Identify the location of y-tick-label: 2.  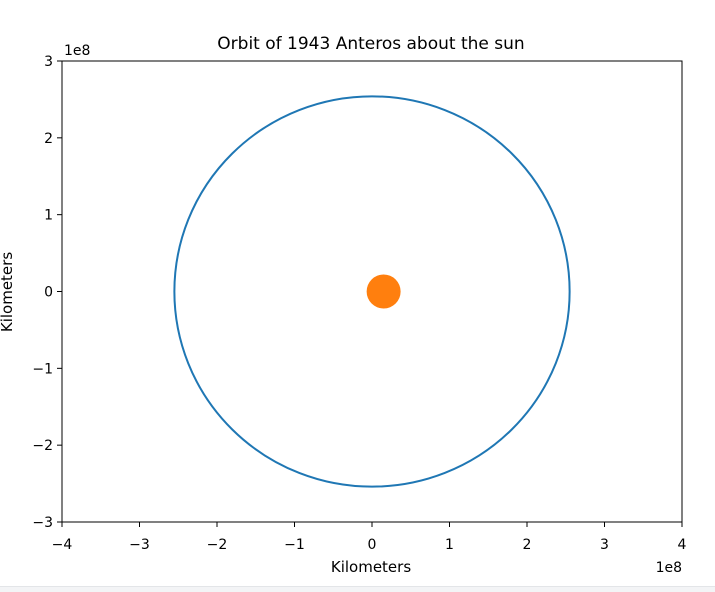
(48, 139).